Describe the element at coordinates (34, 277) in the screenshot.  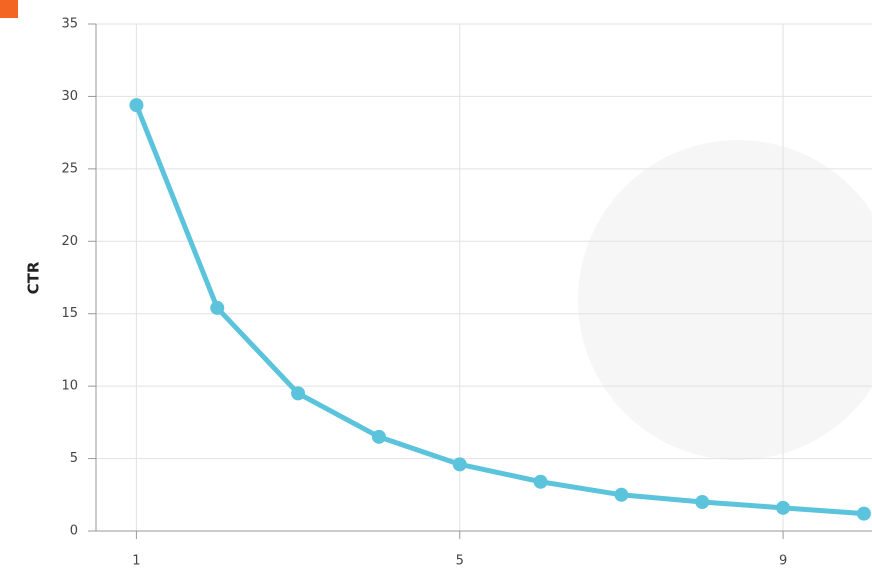
I see `y-axis-label: CTR` at that location.